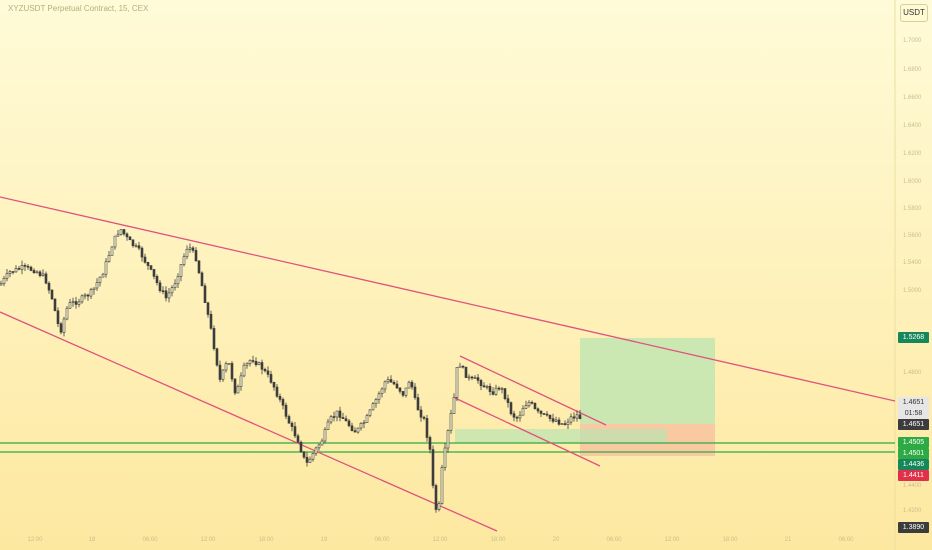 This screenshot has width=932, height=550. Describe the element at coordinates (533, 390) in the screenshot. I see `wedge-upper-line` at that location.